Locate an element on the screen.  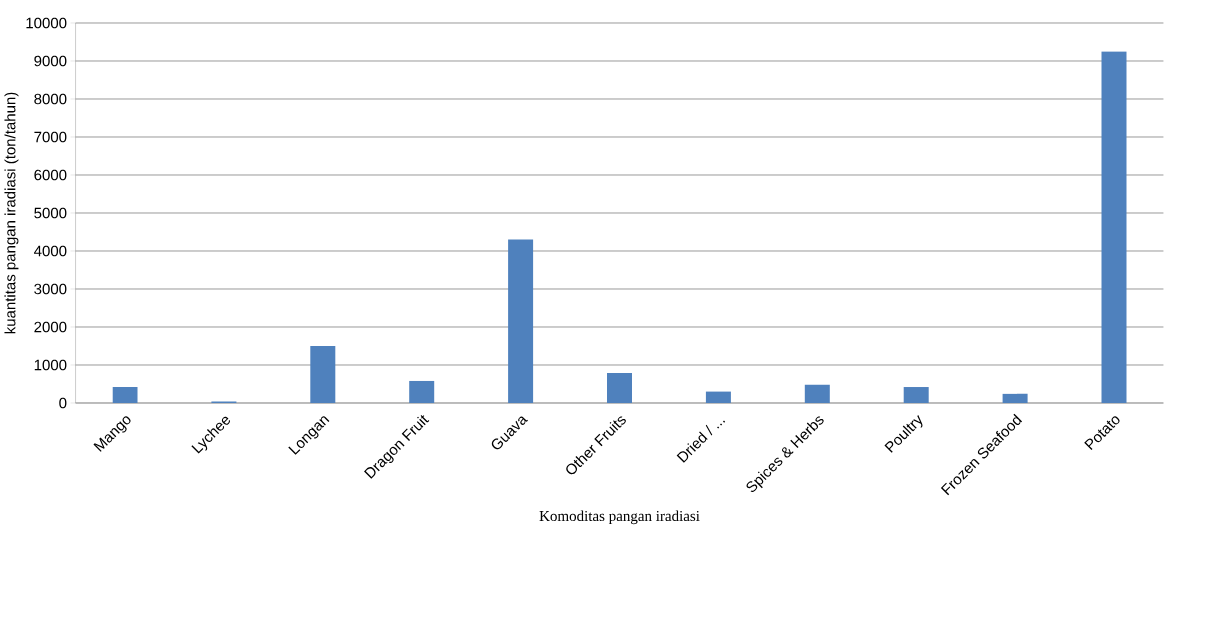
y-tick-label: 1000 is located at coordinates (50, 365).